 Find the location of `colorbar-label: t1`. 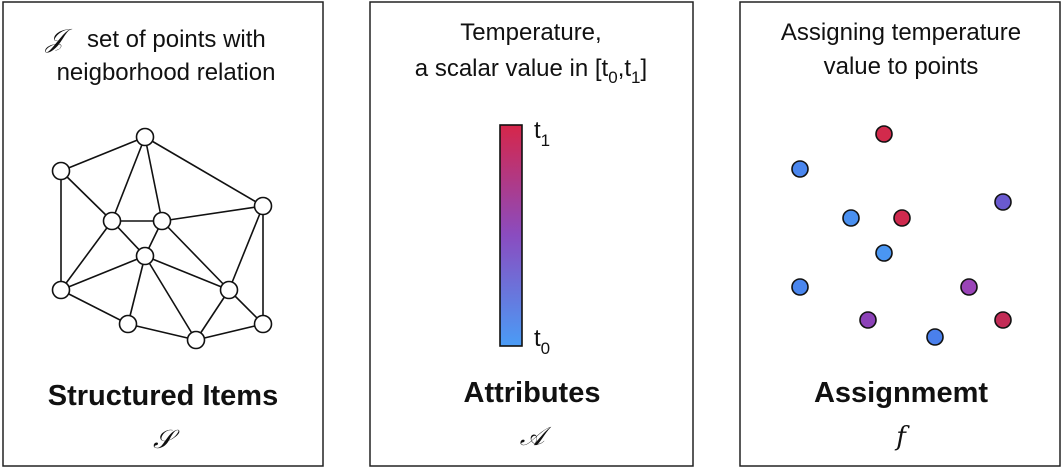

colorbar-label: t1 is located at coordinates (542, 133).